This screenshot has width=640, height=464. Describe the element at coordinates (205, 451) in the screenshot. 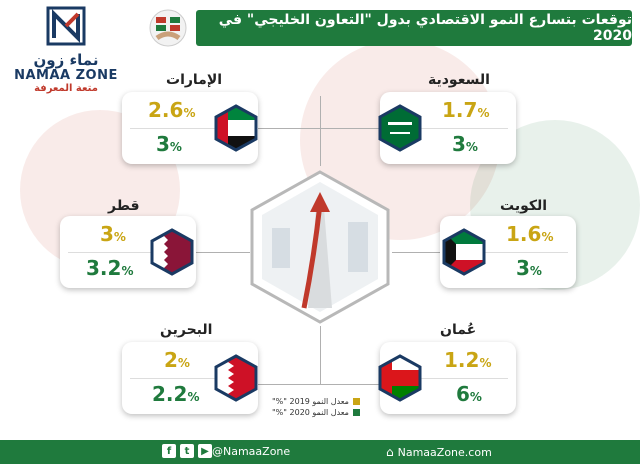

I see `youtube-icon: ▶` at that location.